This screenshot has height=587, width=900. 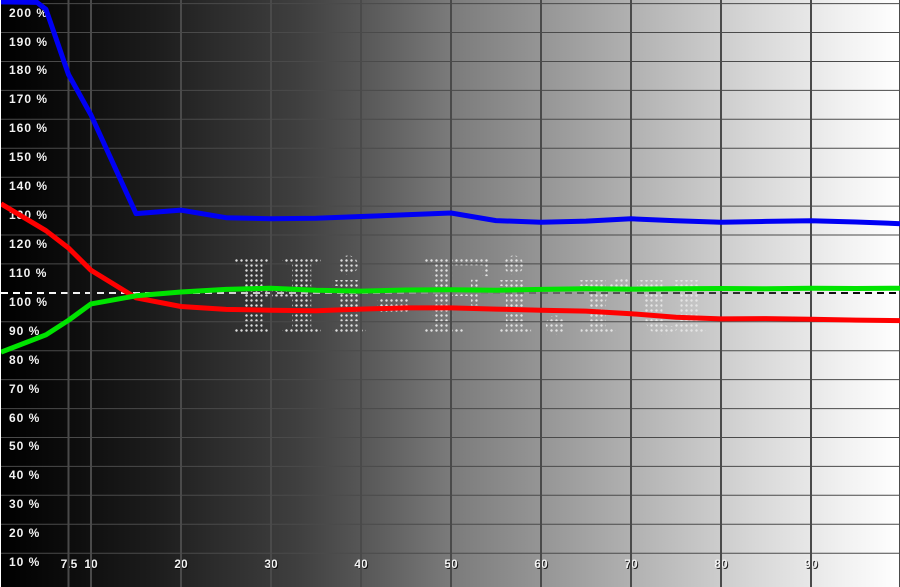 I want to click on y-axis-tick-label: 60 %, so click(x=25, y=418).